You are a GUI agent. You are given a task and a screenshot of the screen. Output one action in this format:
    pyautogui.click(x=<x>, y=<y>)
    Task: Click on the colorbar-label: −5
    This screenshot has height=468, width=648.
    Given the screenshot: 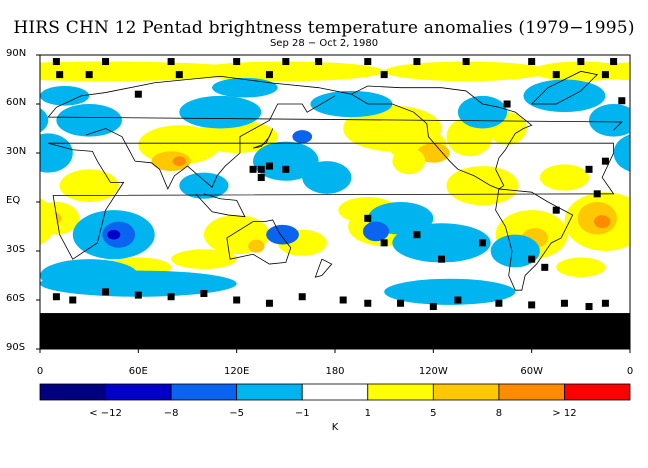 What is the action you would take?
    pyautogui.click(x=237, y=413)
    